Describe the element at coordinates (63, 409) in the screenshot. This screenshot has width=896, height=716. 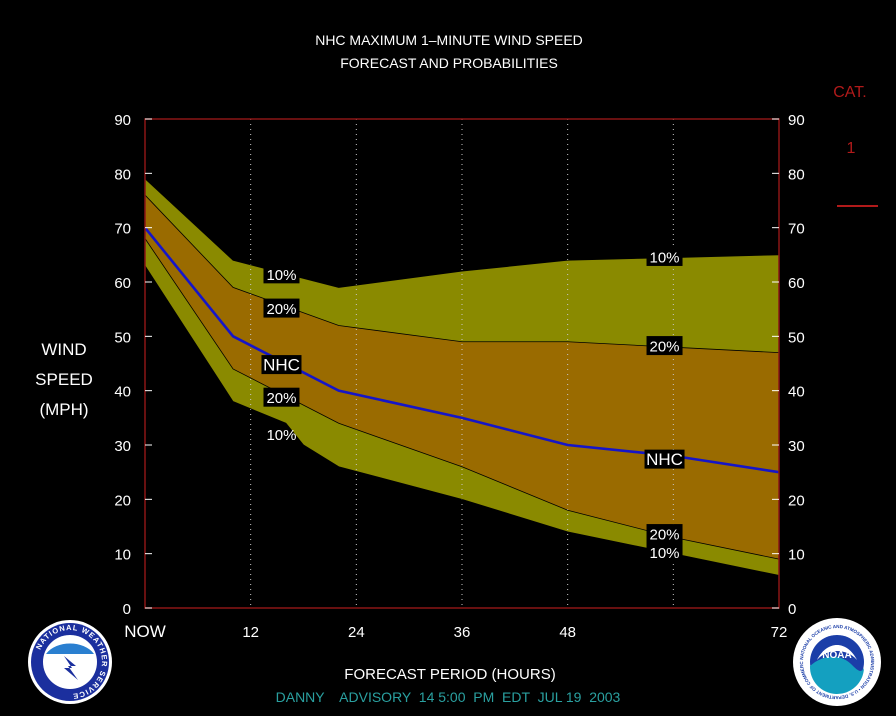
I see `ylabel-line-3: (MPH)` at that location.